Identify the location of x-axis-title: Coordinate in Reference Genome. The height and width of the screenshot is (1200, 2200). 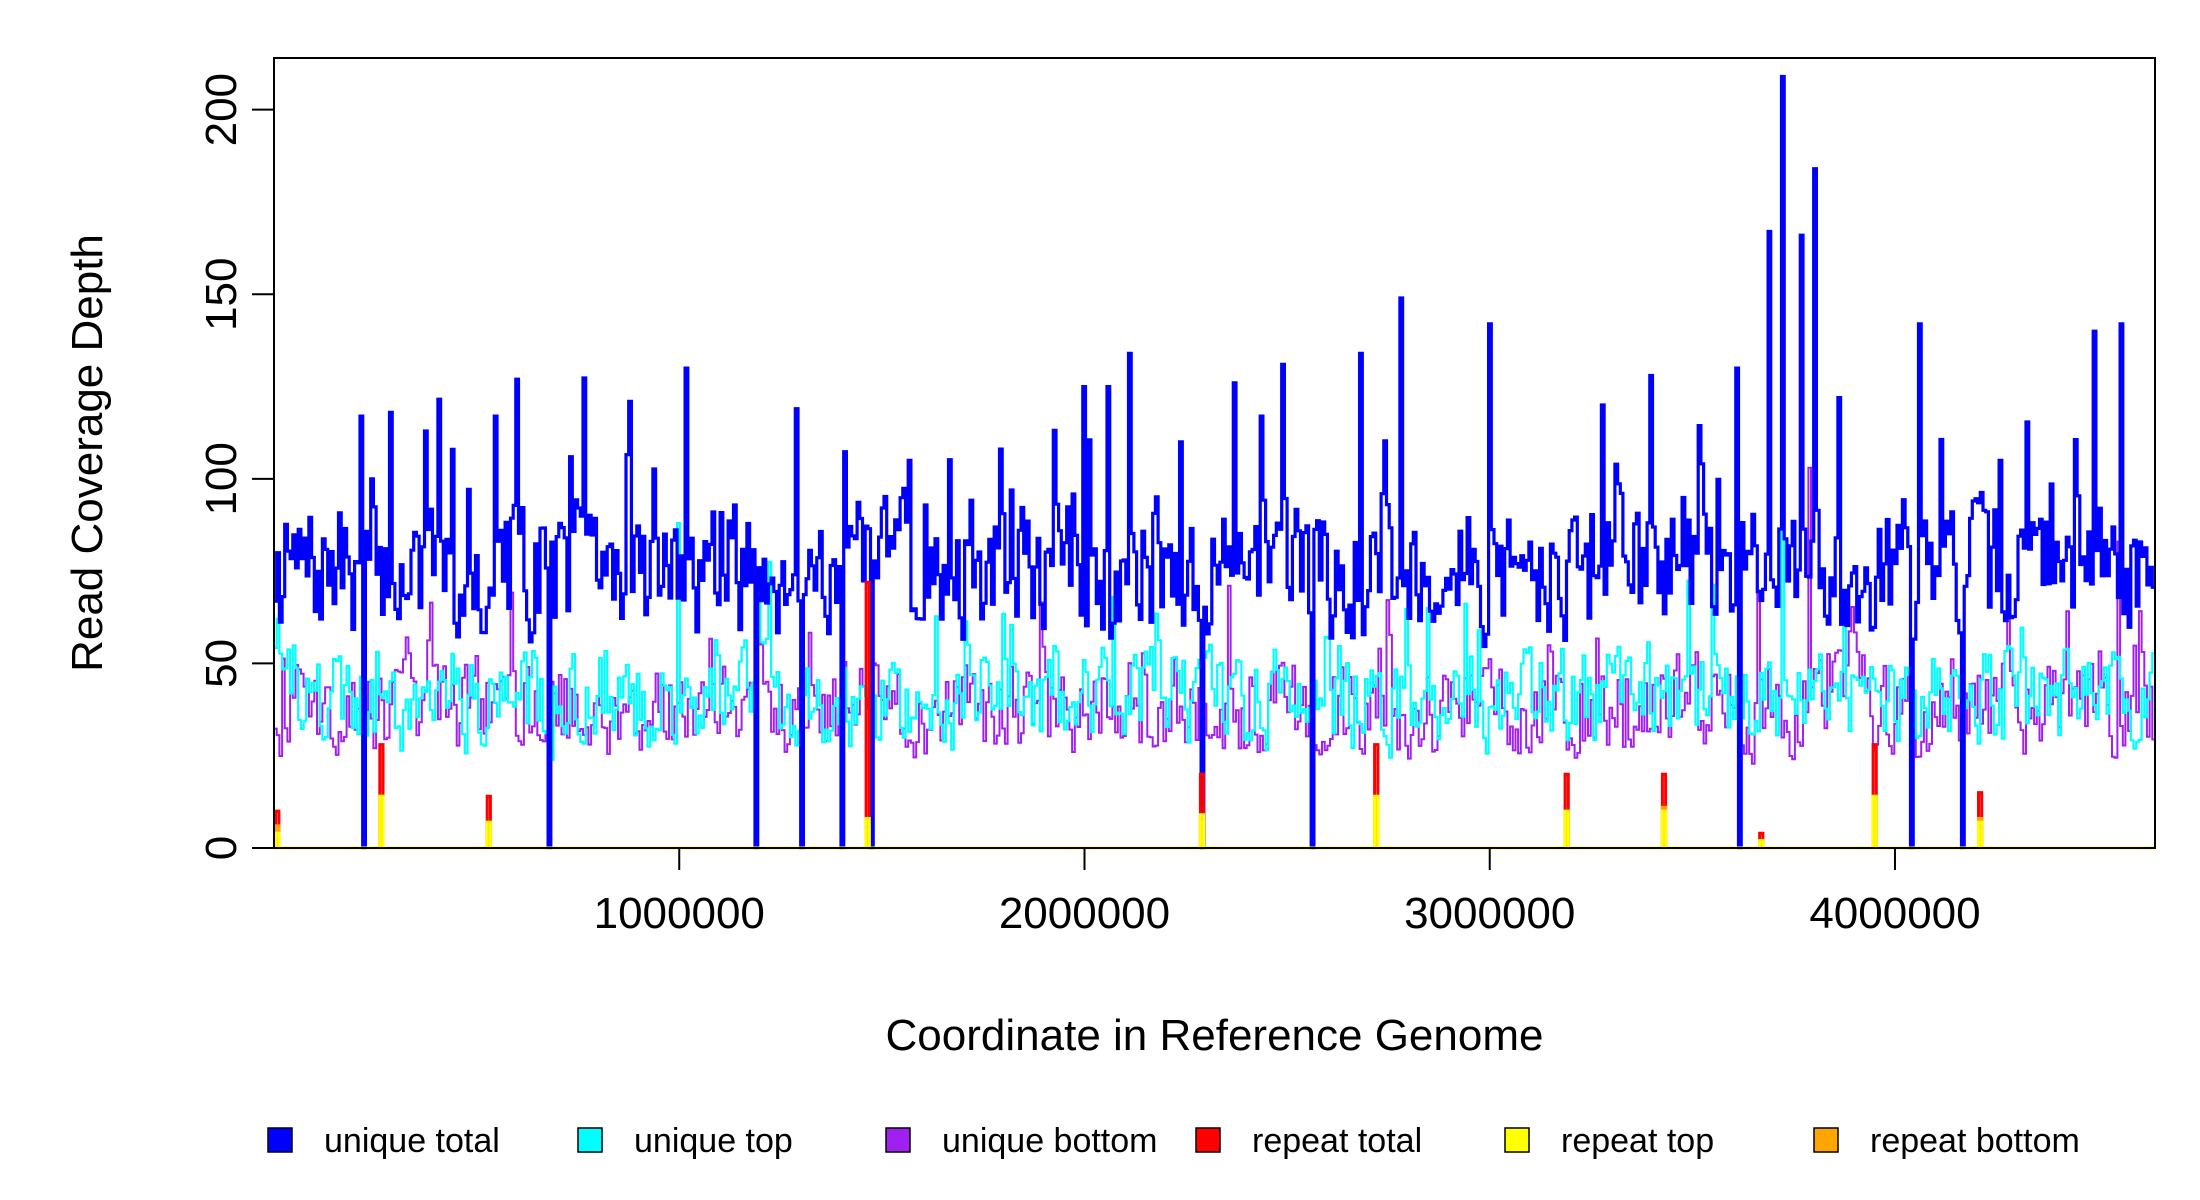
(1215, 1035).